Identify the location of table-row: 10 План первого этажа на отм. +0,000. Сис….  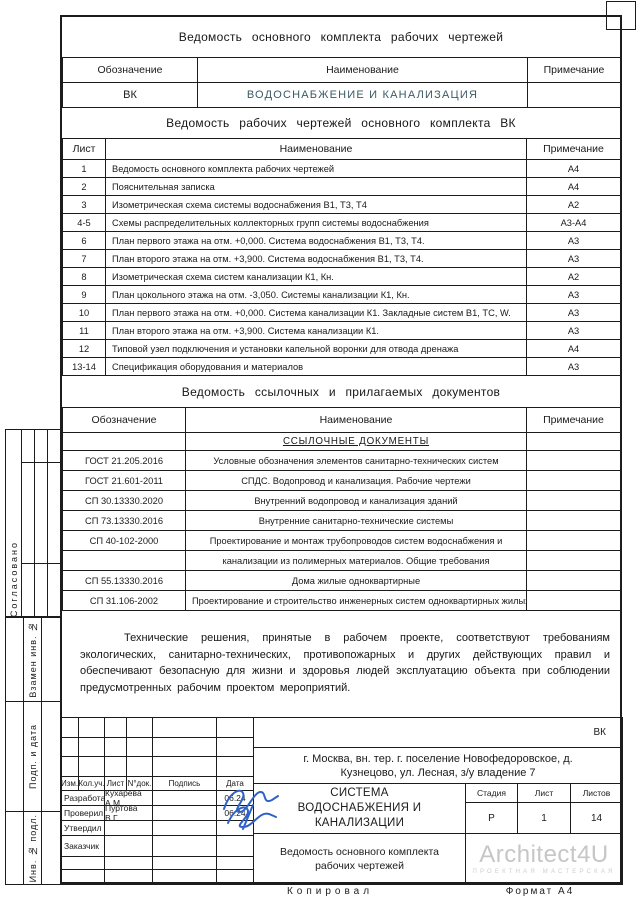
(341, 312).